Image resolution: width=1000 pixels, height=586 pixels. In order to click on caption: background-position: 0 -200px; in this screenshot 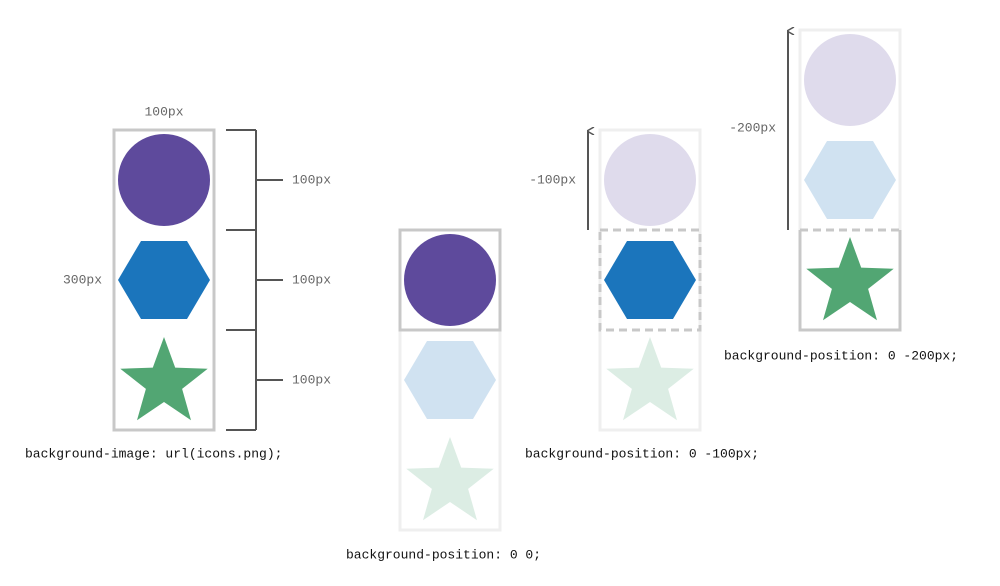, I will do `click(841, 355)`.